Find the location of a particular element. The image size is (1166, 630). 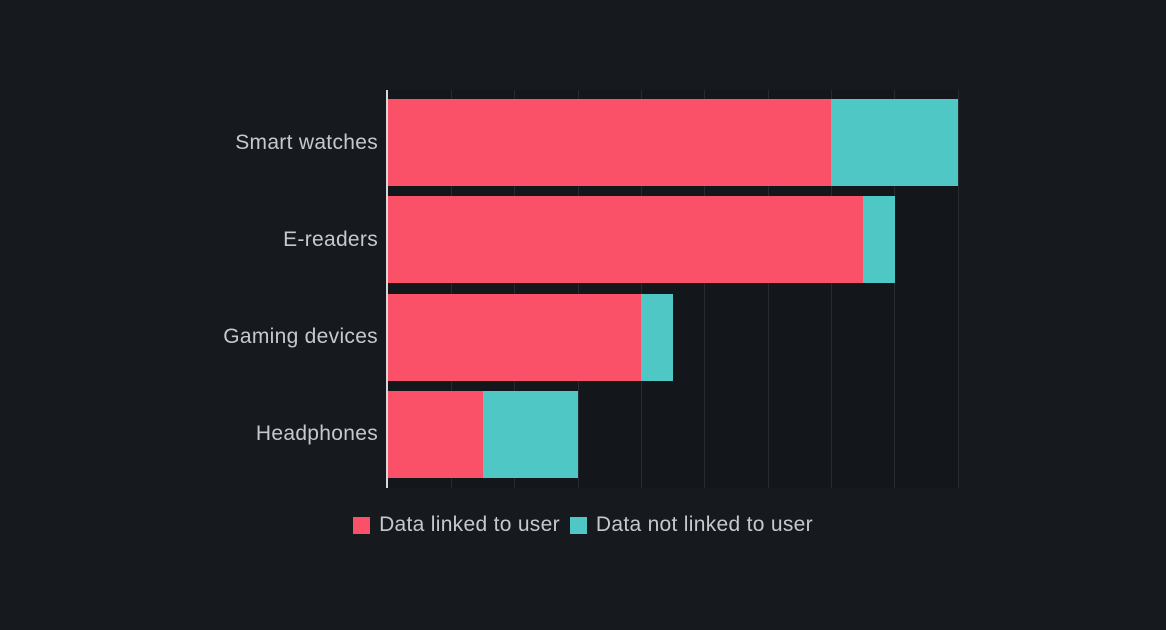

category-label-e-readers: E-readers is located at coordinates (330, 239).